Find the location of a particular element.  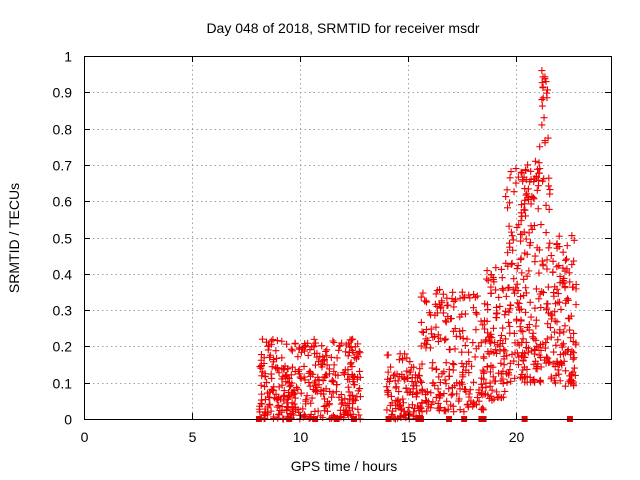

x-tick-label: 10 is located at coordinates (301, 437).